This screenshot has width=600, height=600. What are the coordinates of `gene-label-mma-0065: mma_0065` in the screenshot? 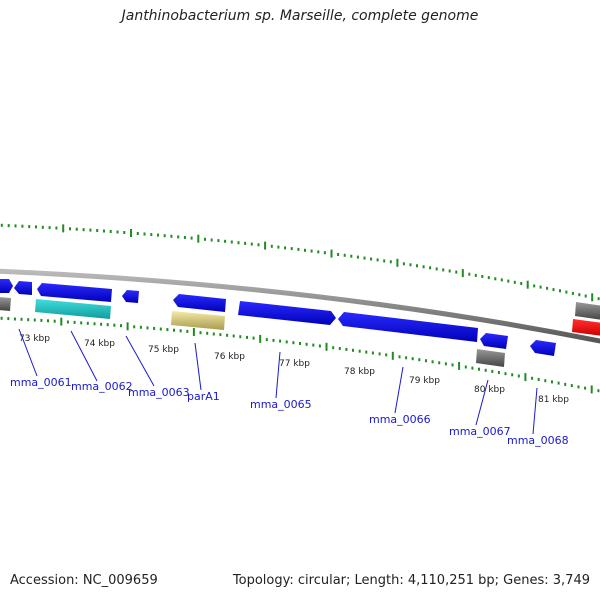 It's located at (281, 404).